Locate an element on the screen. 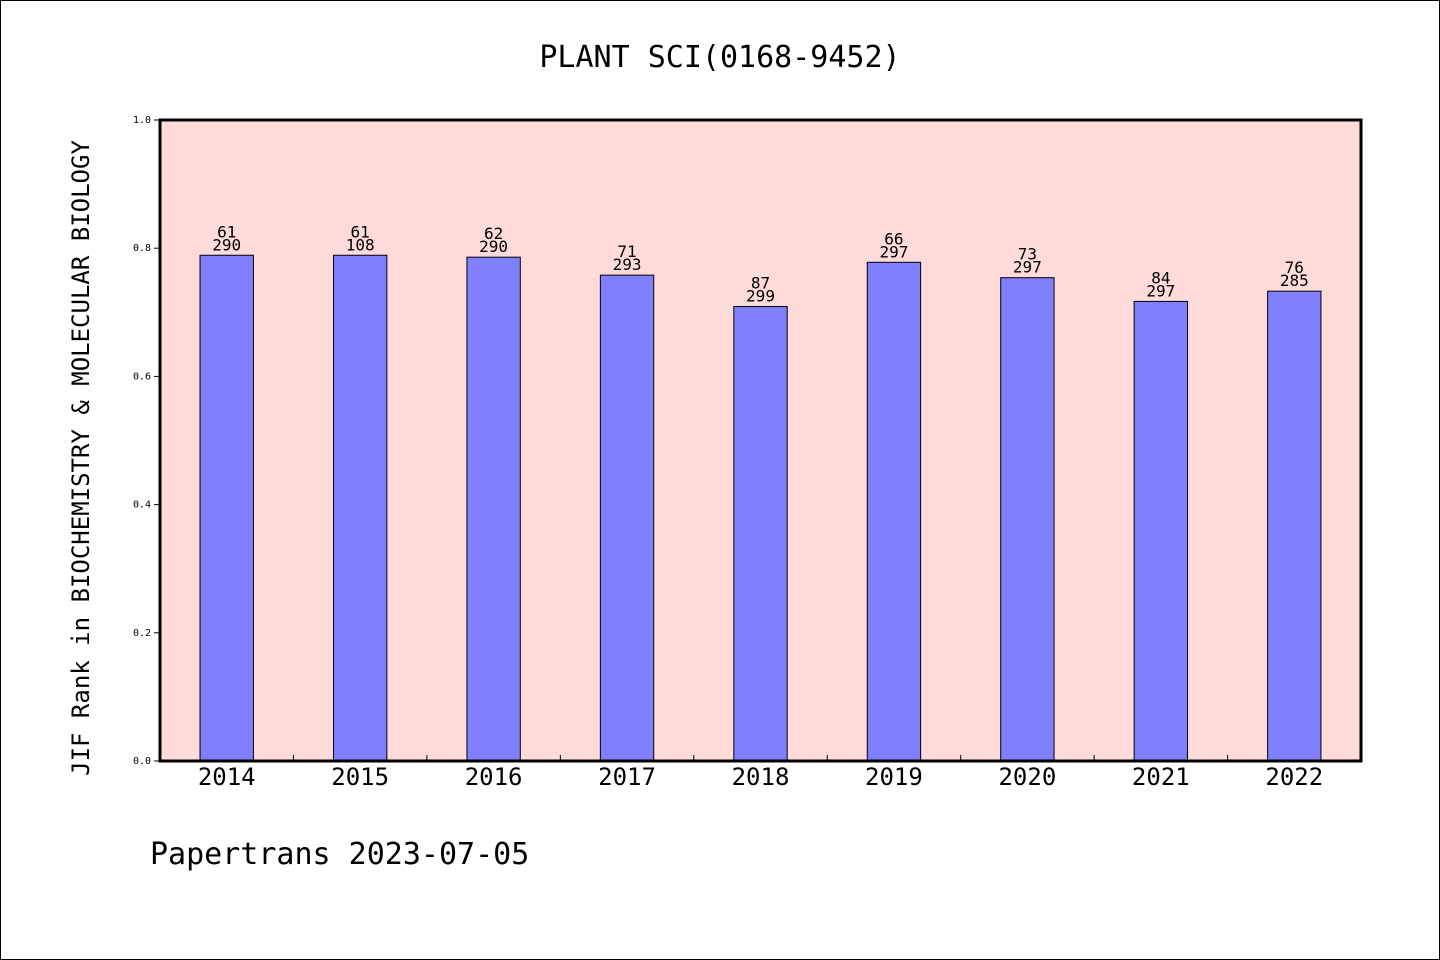 Image resolution: width=1440 pixels, height=960 pixels. bar-rank-label: 62 is located at coordinates (493, 233).